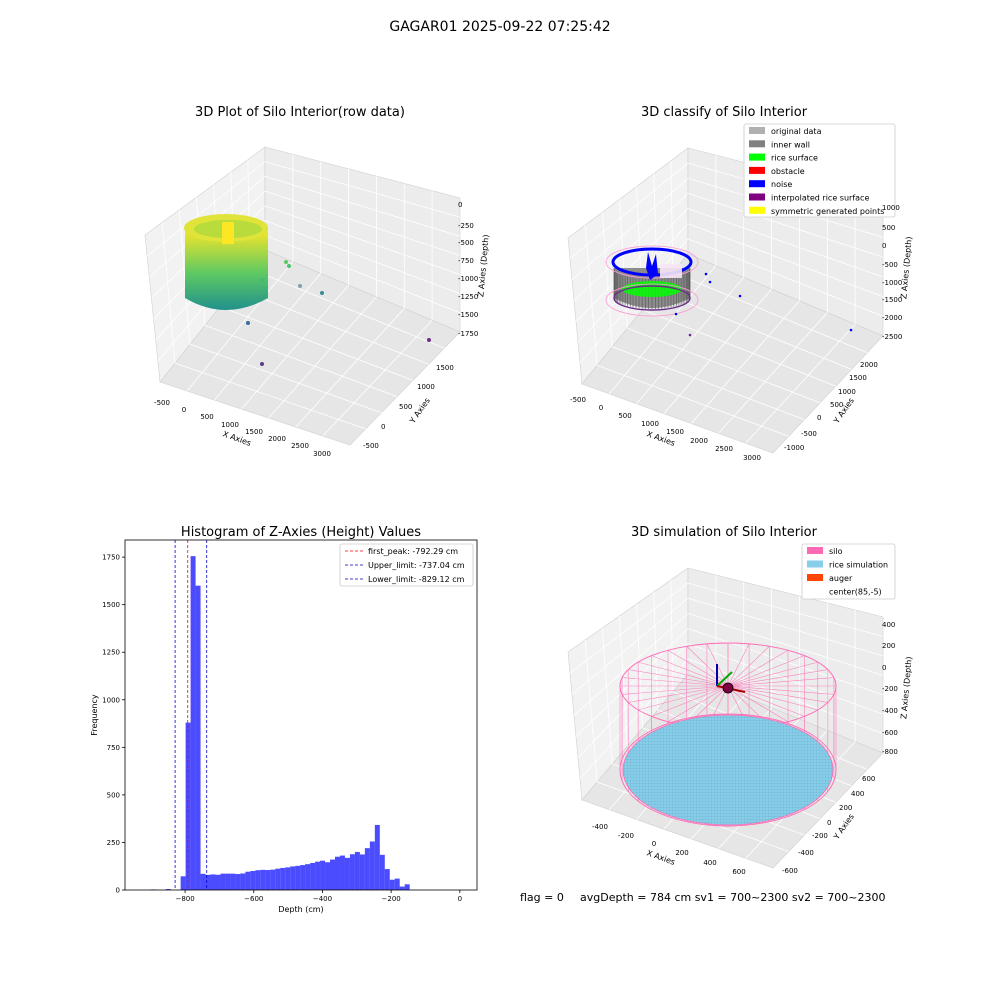  I want to click on sim3d-title: 3D simulation of Silo Interior, so click(724, 532).